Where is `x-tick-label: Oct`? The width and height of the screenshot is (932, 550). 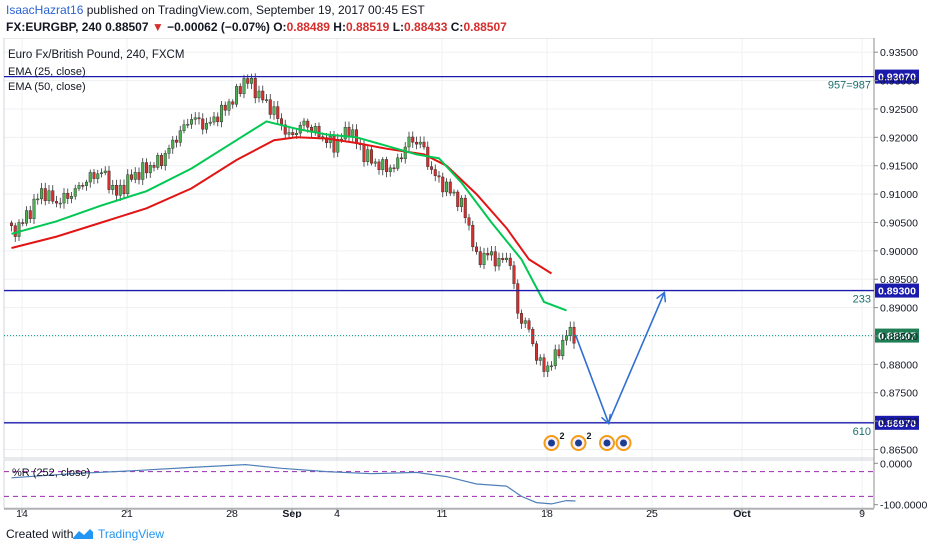 x-tick-label: Oct is located at coordinates (742, 513).